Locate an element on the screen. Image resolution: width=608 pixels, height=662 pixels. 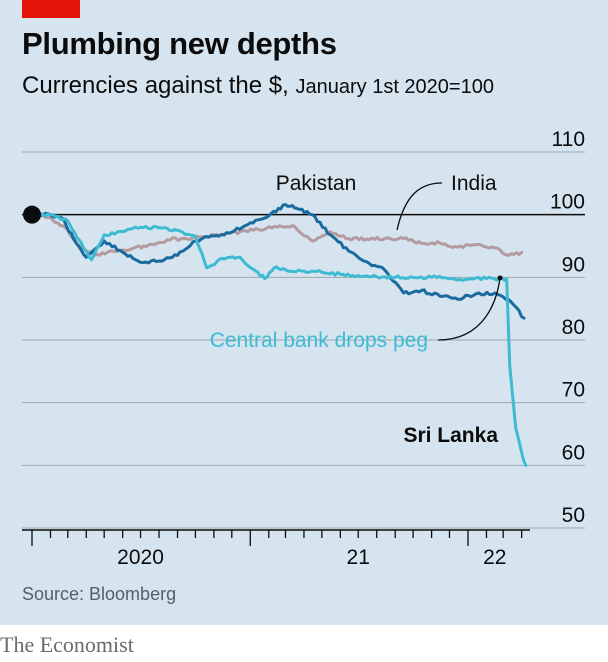
peg-point is located at coordinates (500, 278).